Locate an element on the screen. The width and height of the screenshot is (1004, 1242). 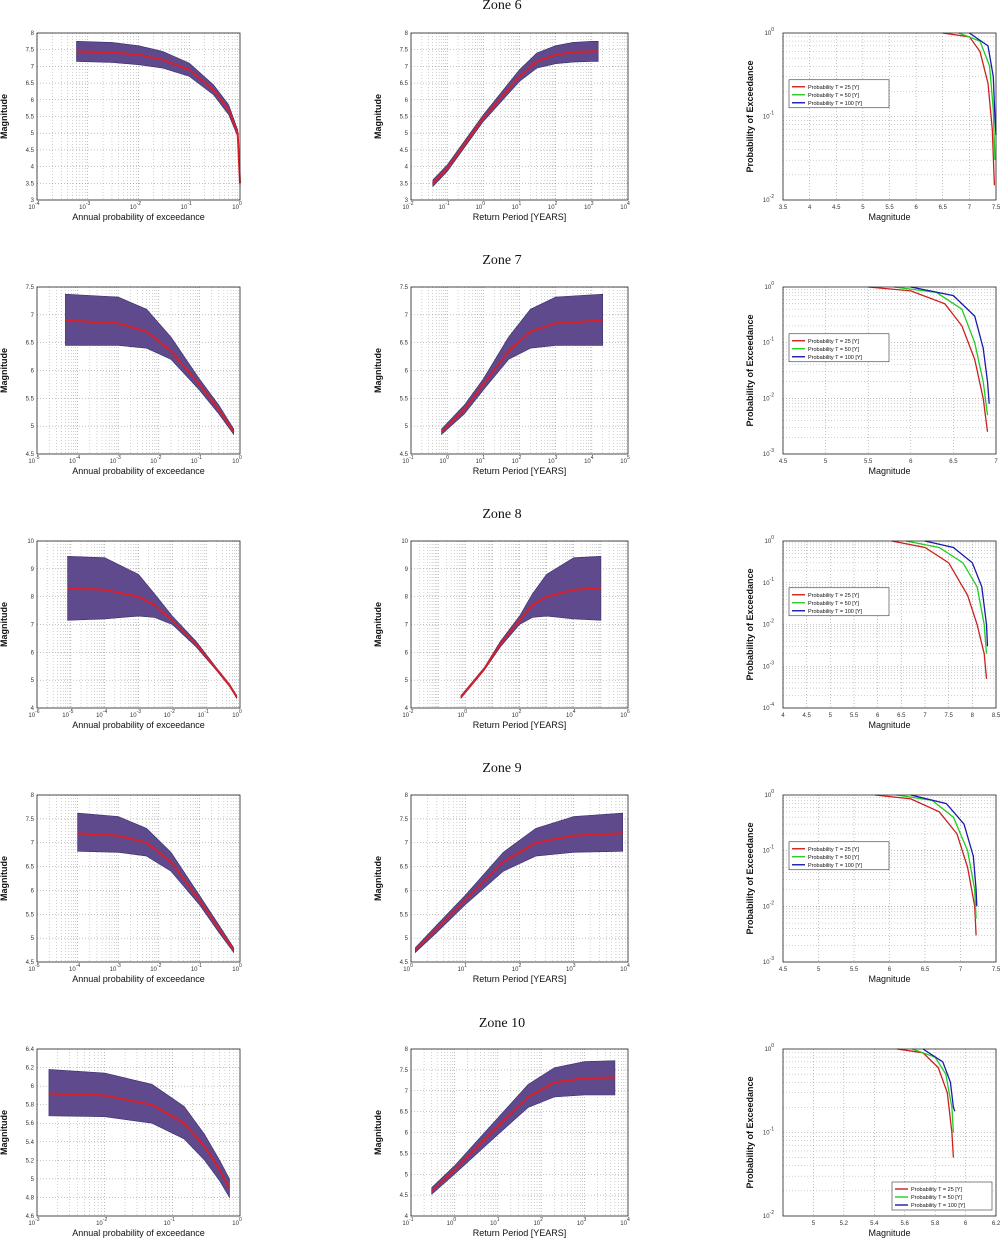
y-tick-label: 10⁻² is located at coordinates (768, 1215).